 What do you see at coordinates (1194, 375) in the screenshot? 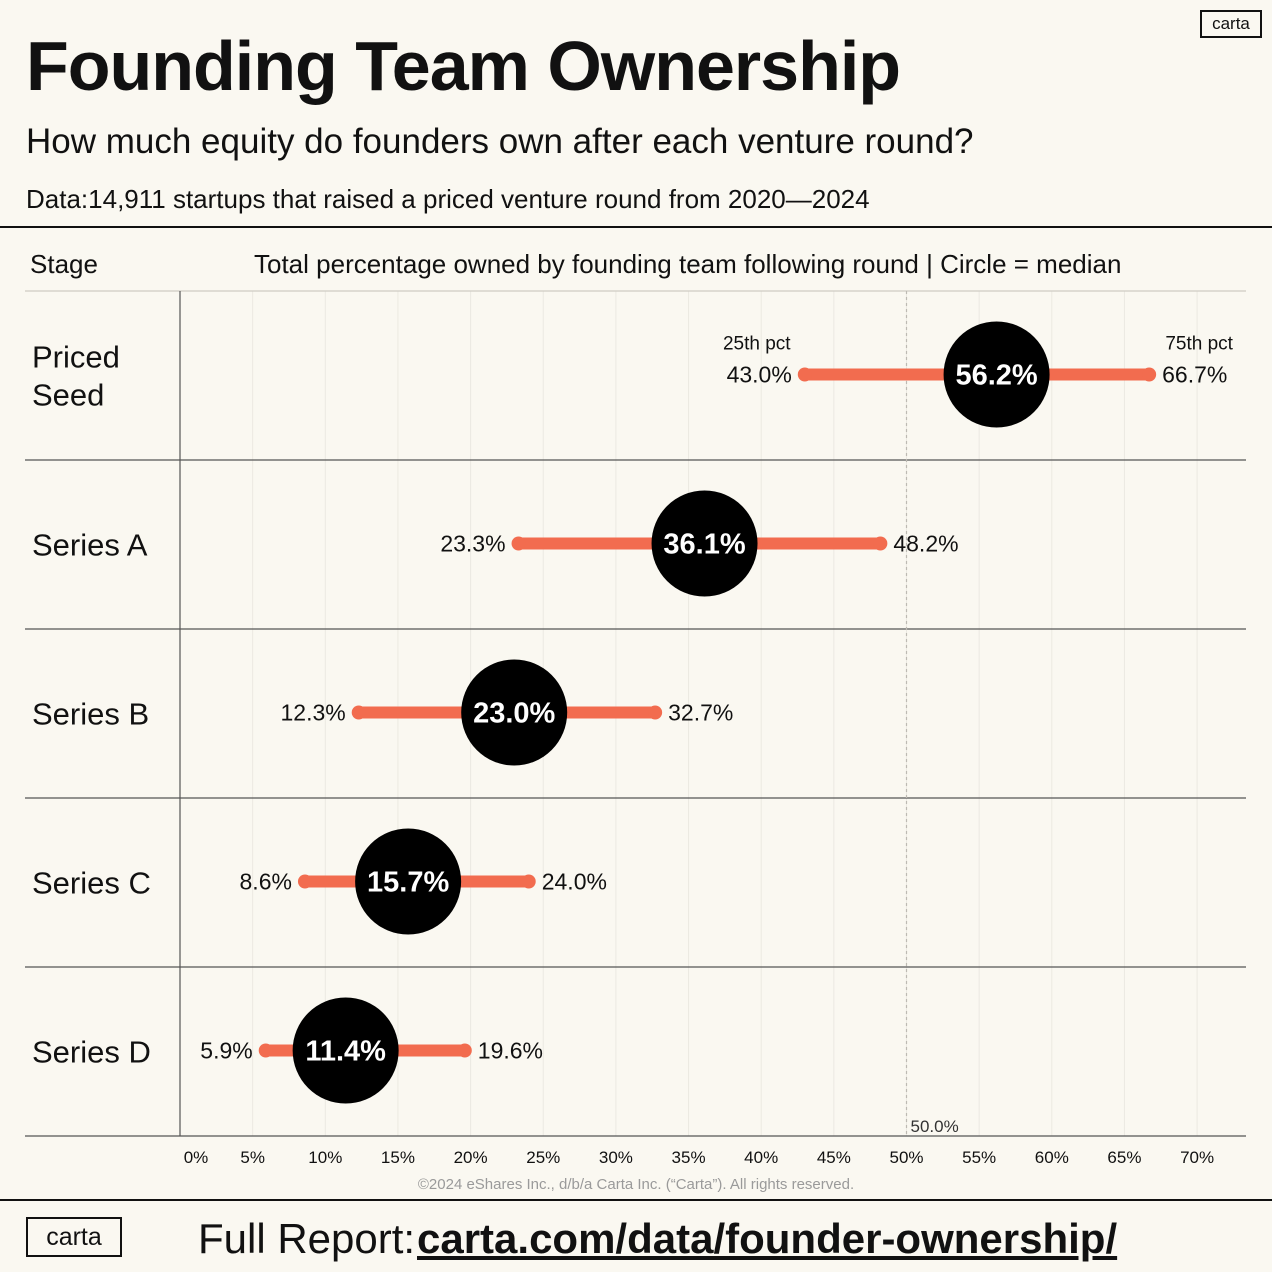
I see `p75-label: 66.7%` at bounding box center [1194, 375].